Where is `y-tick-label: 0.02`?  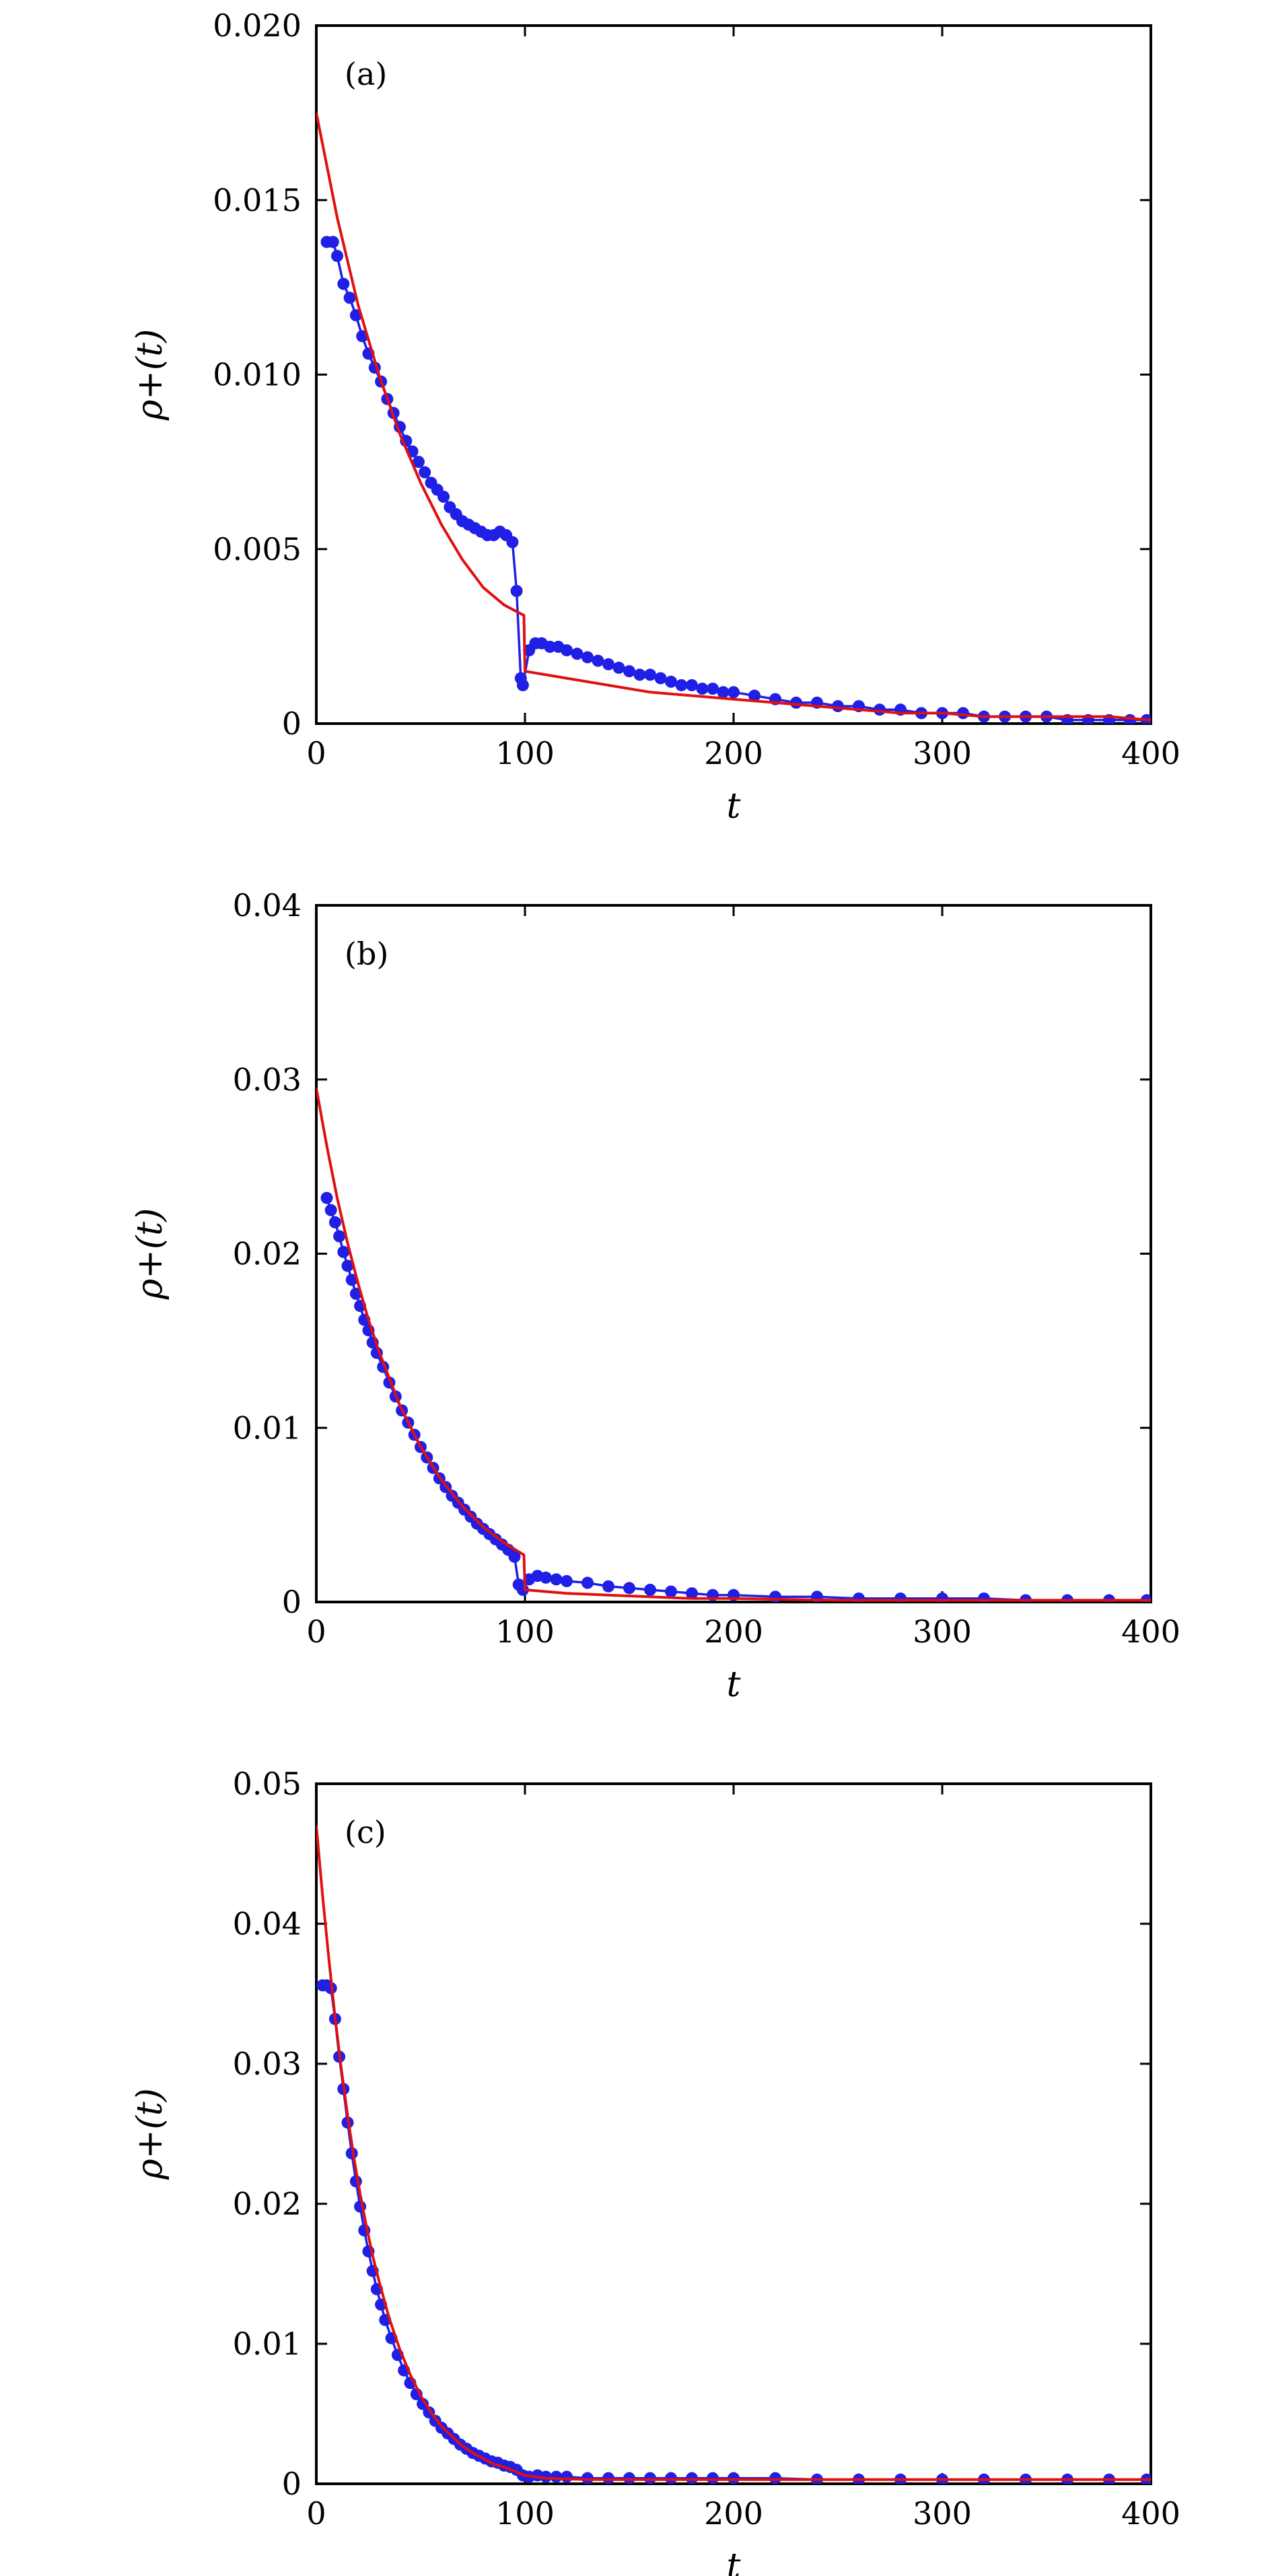
y-tick-label: 0.02 is located at coordinates (267, 1254).